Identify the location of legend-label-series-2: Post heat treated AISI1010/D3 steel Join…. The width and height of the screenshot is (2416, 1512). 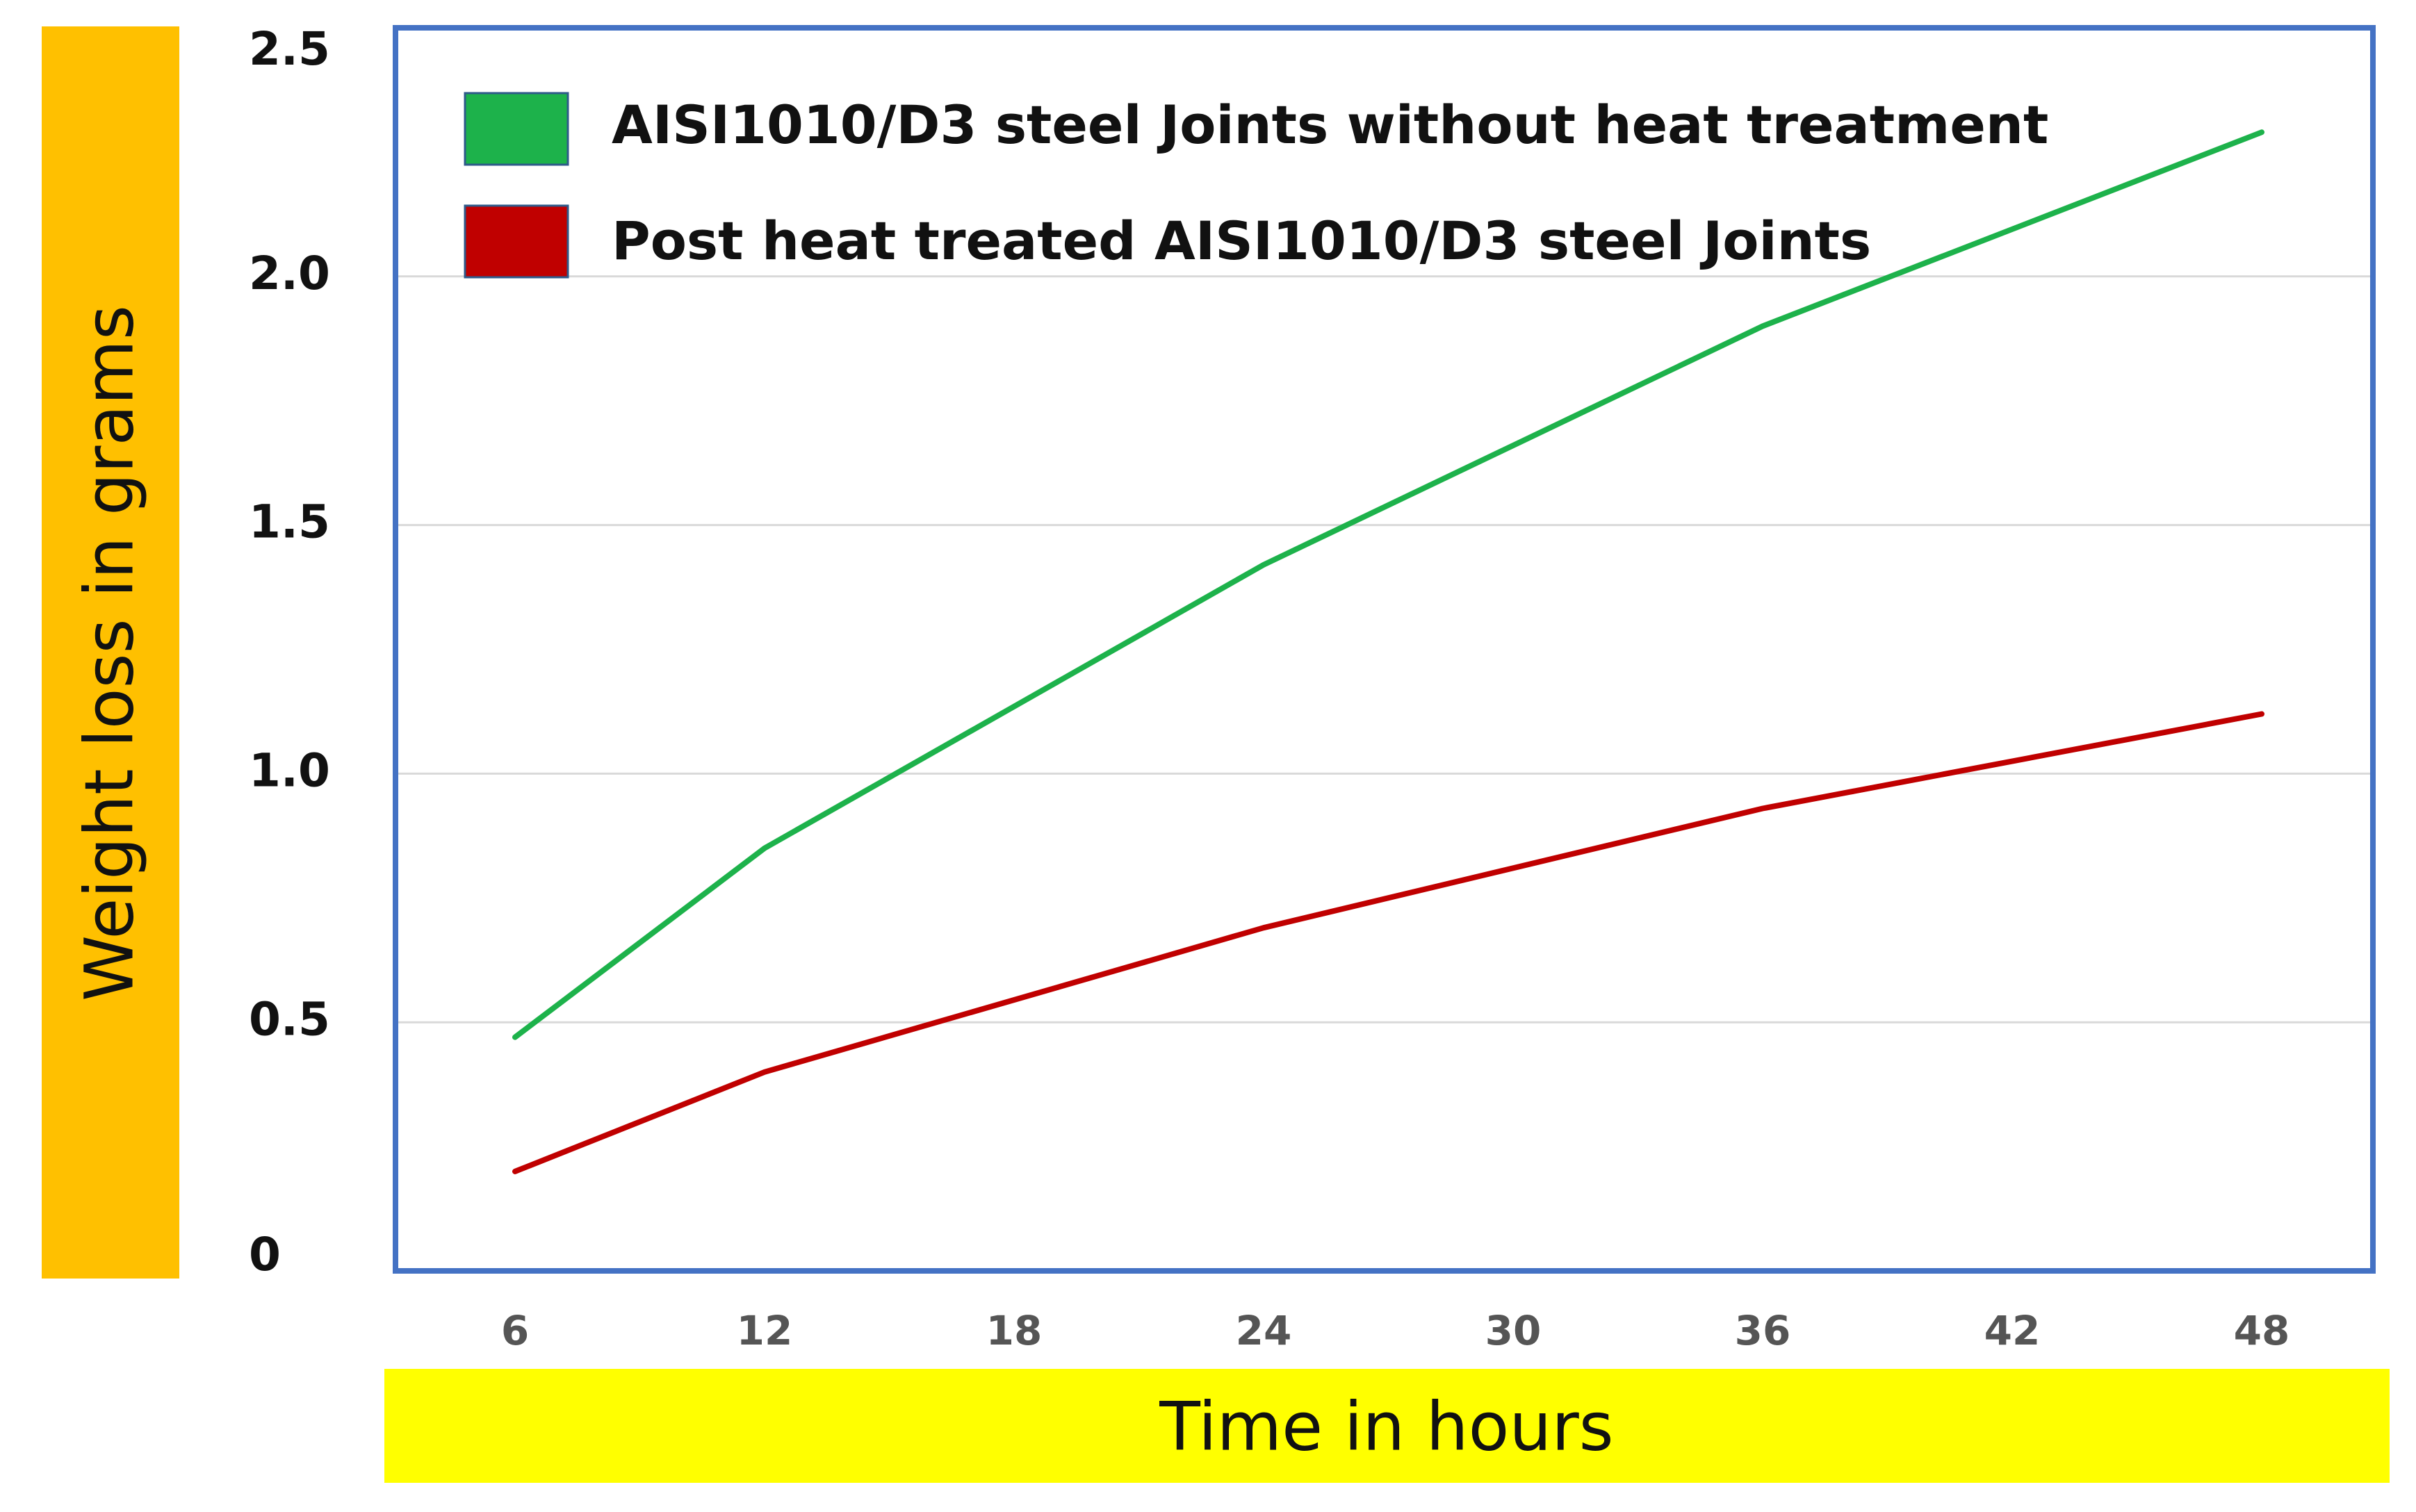
(1241, 241).